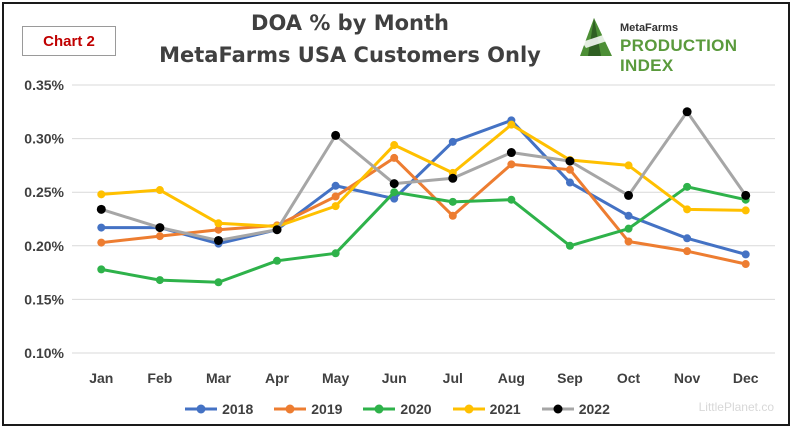  Describe the element at coordinates (44, 139) in the screenshot. I see `y-tick-label: 0.30%` at that location.